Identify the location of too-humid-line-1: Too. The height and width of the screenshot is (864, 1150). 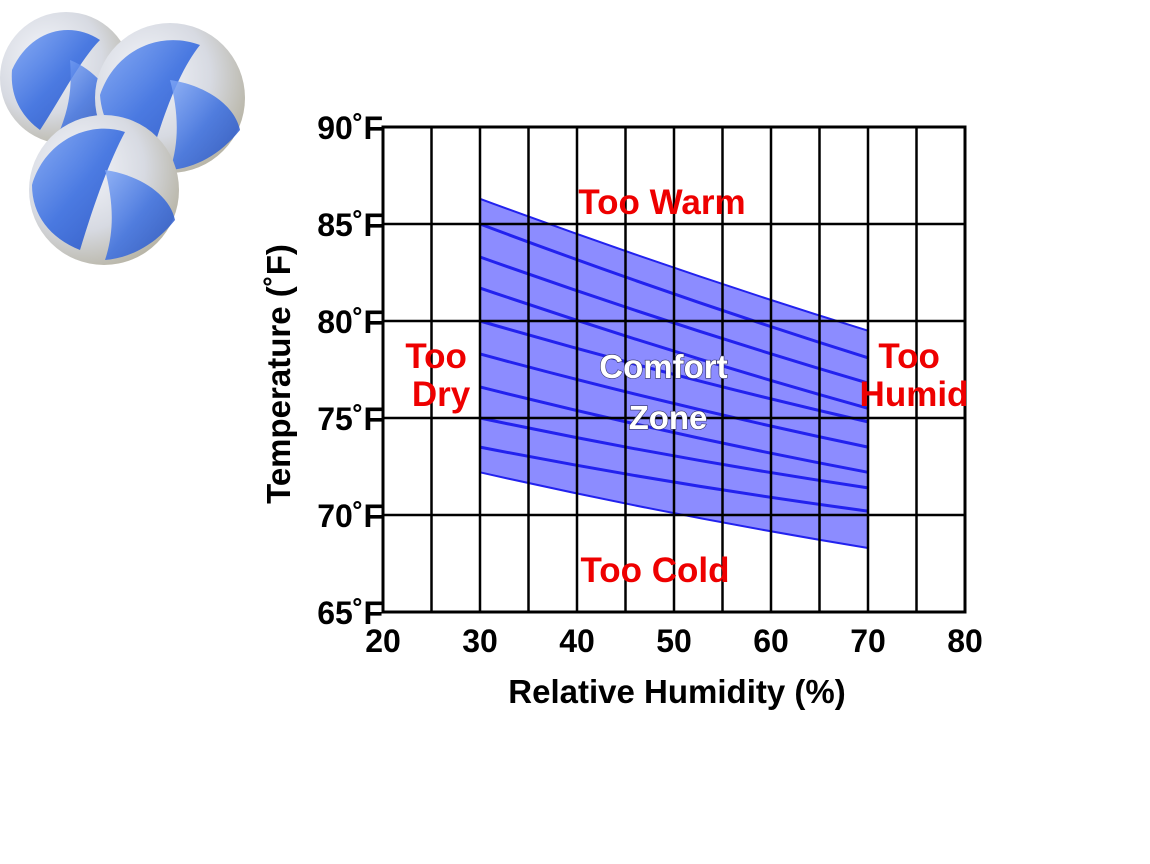
(909, 356).